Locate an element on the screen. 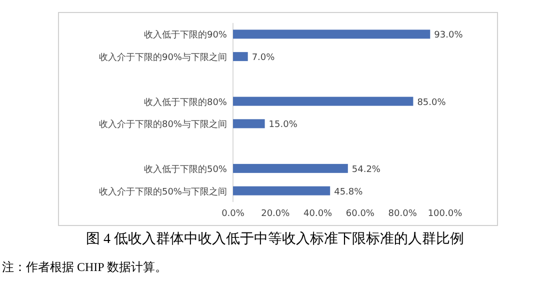  data-label: 7.0% is located at coordinates (264, 58).